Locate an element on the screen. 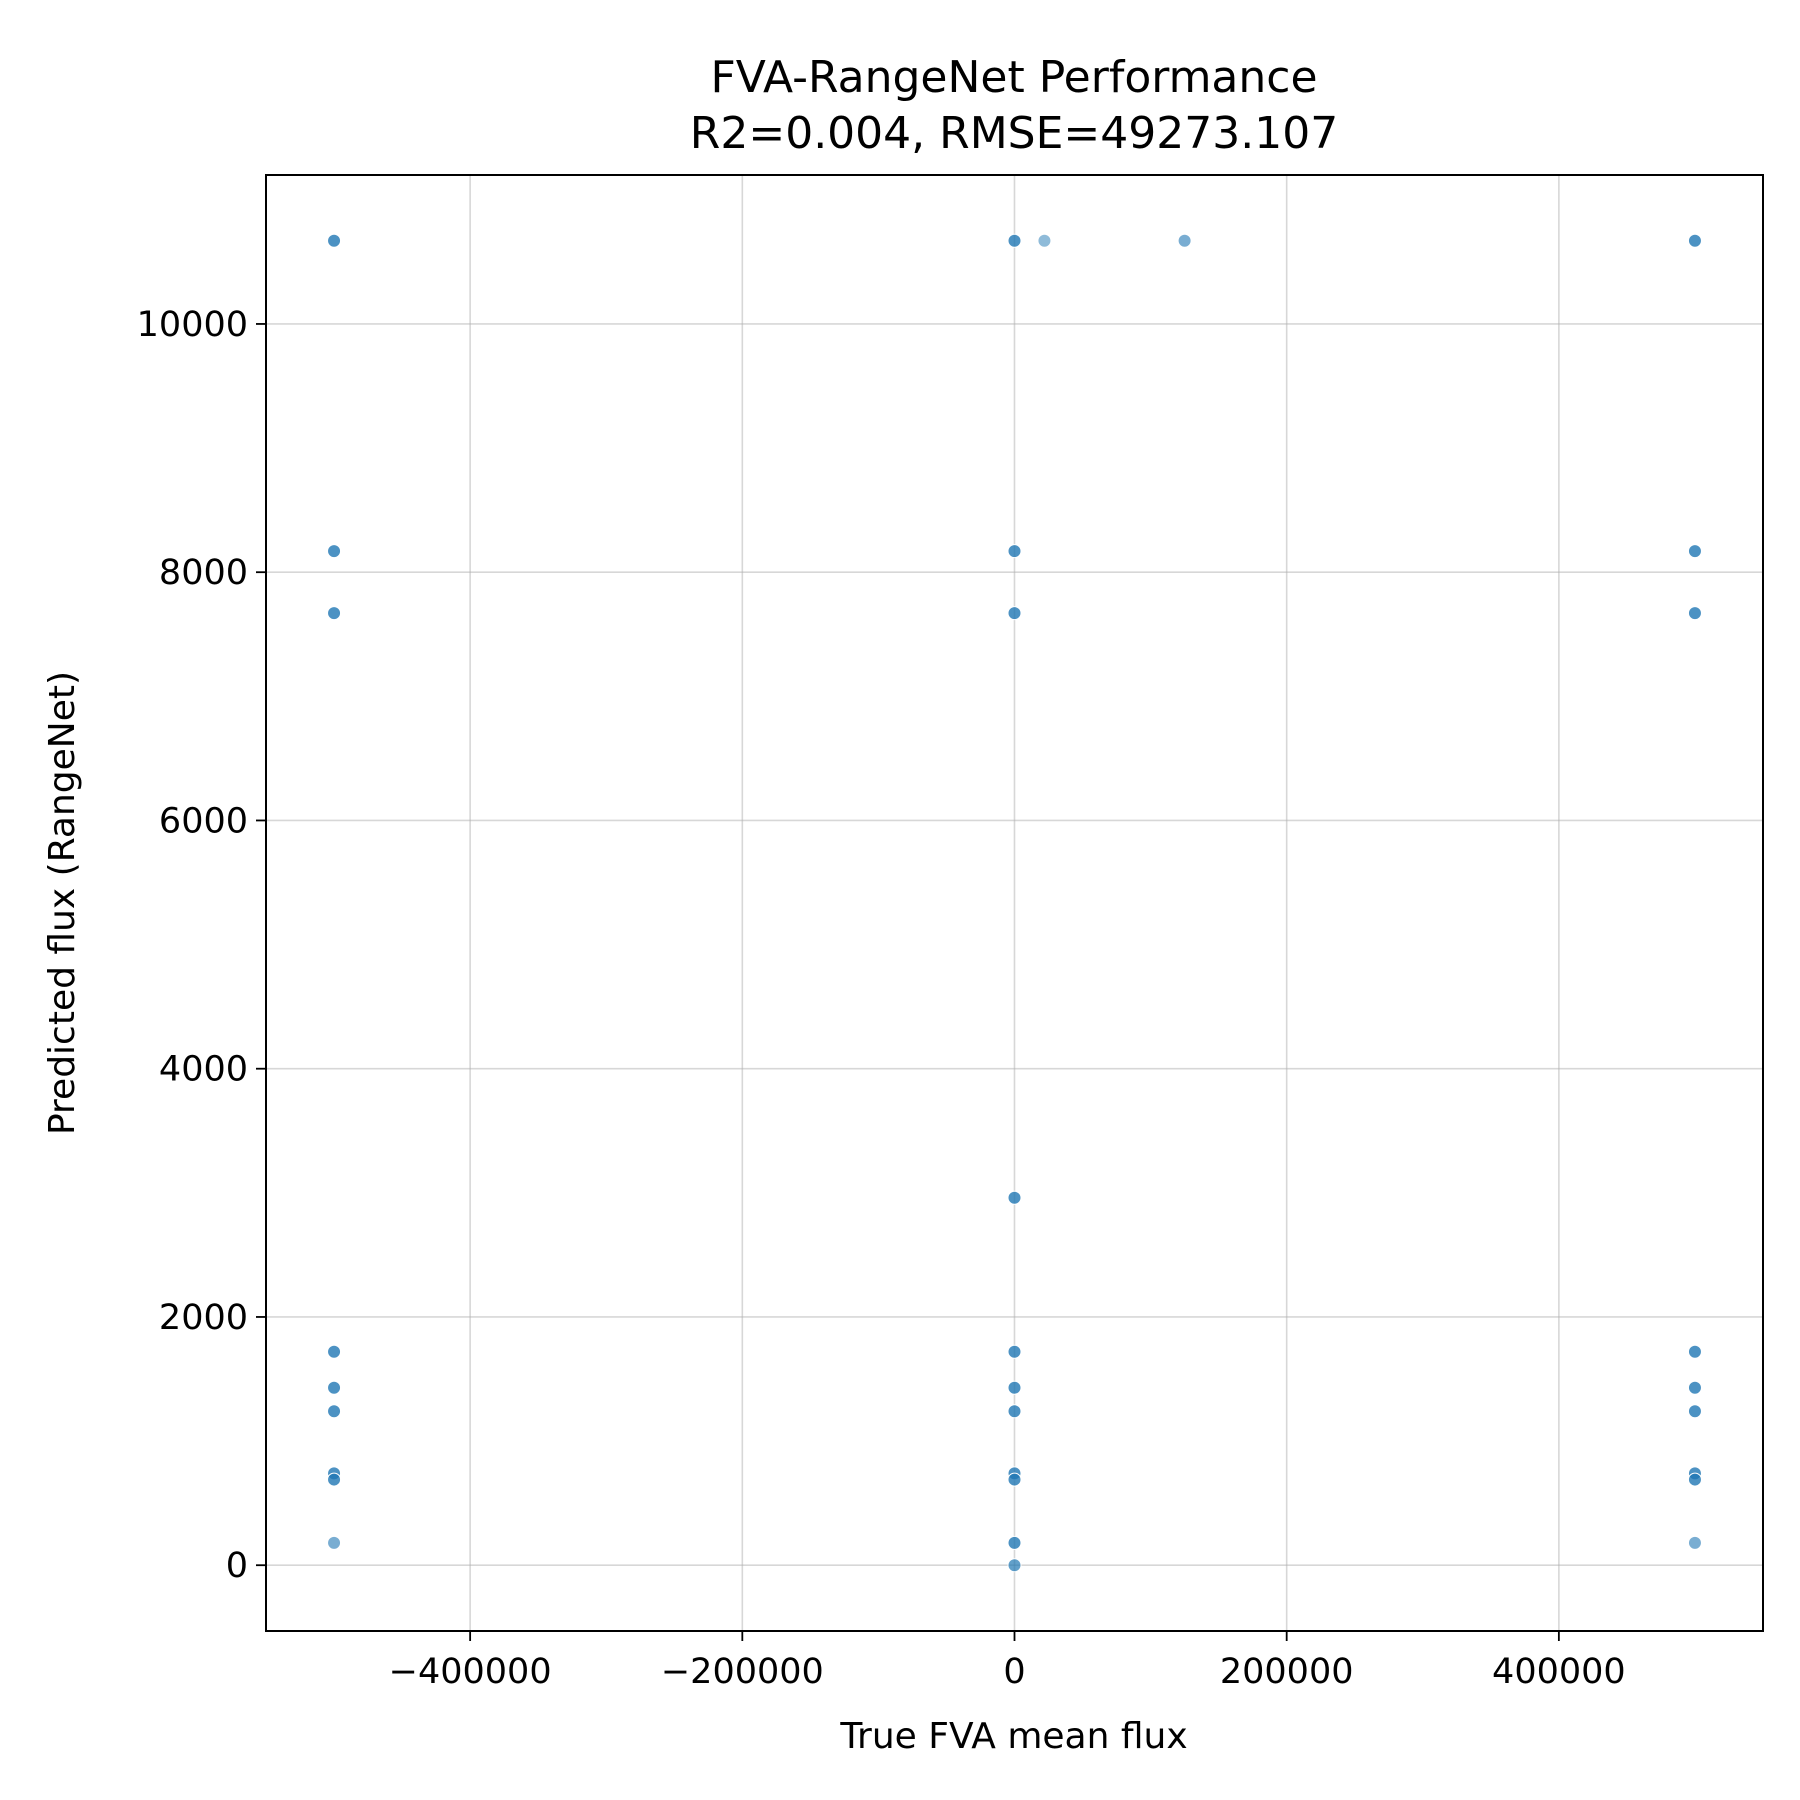 The width and height of the screenshot is (1800, 1800). y-tick-label: 4000 is located at coordinates (203, 1070).